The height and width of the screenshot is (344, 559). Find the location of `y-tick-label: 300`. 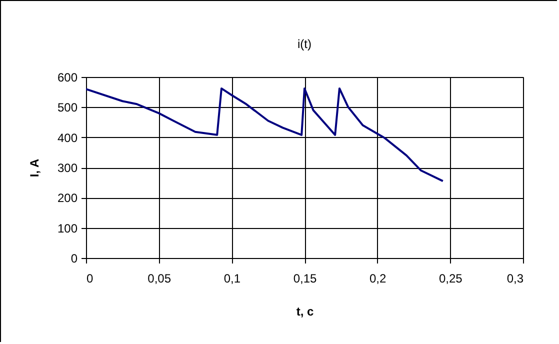

y-tick-label: 300 is located at coordinates (67, 168).